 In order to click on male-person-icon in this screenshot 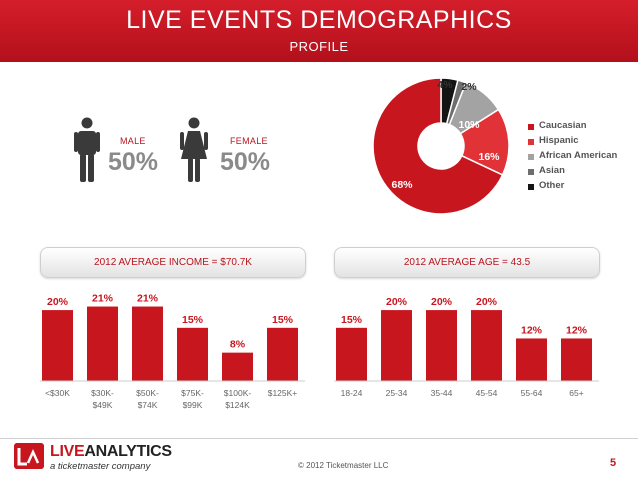, I will do `click(87, 149)`.